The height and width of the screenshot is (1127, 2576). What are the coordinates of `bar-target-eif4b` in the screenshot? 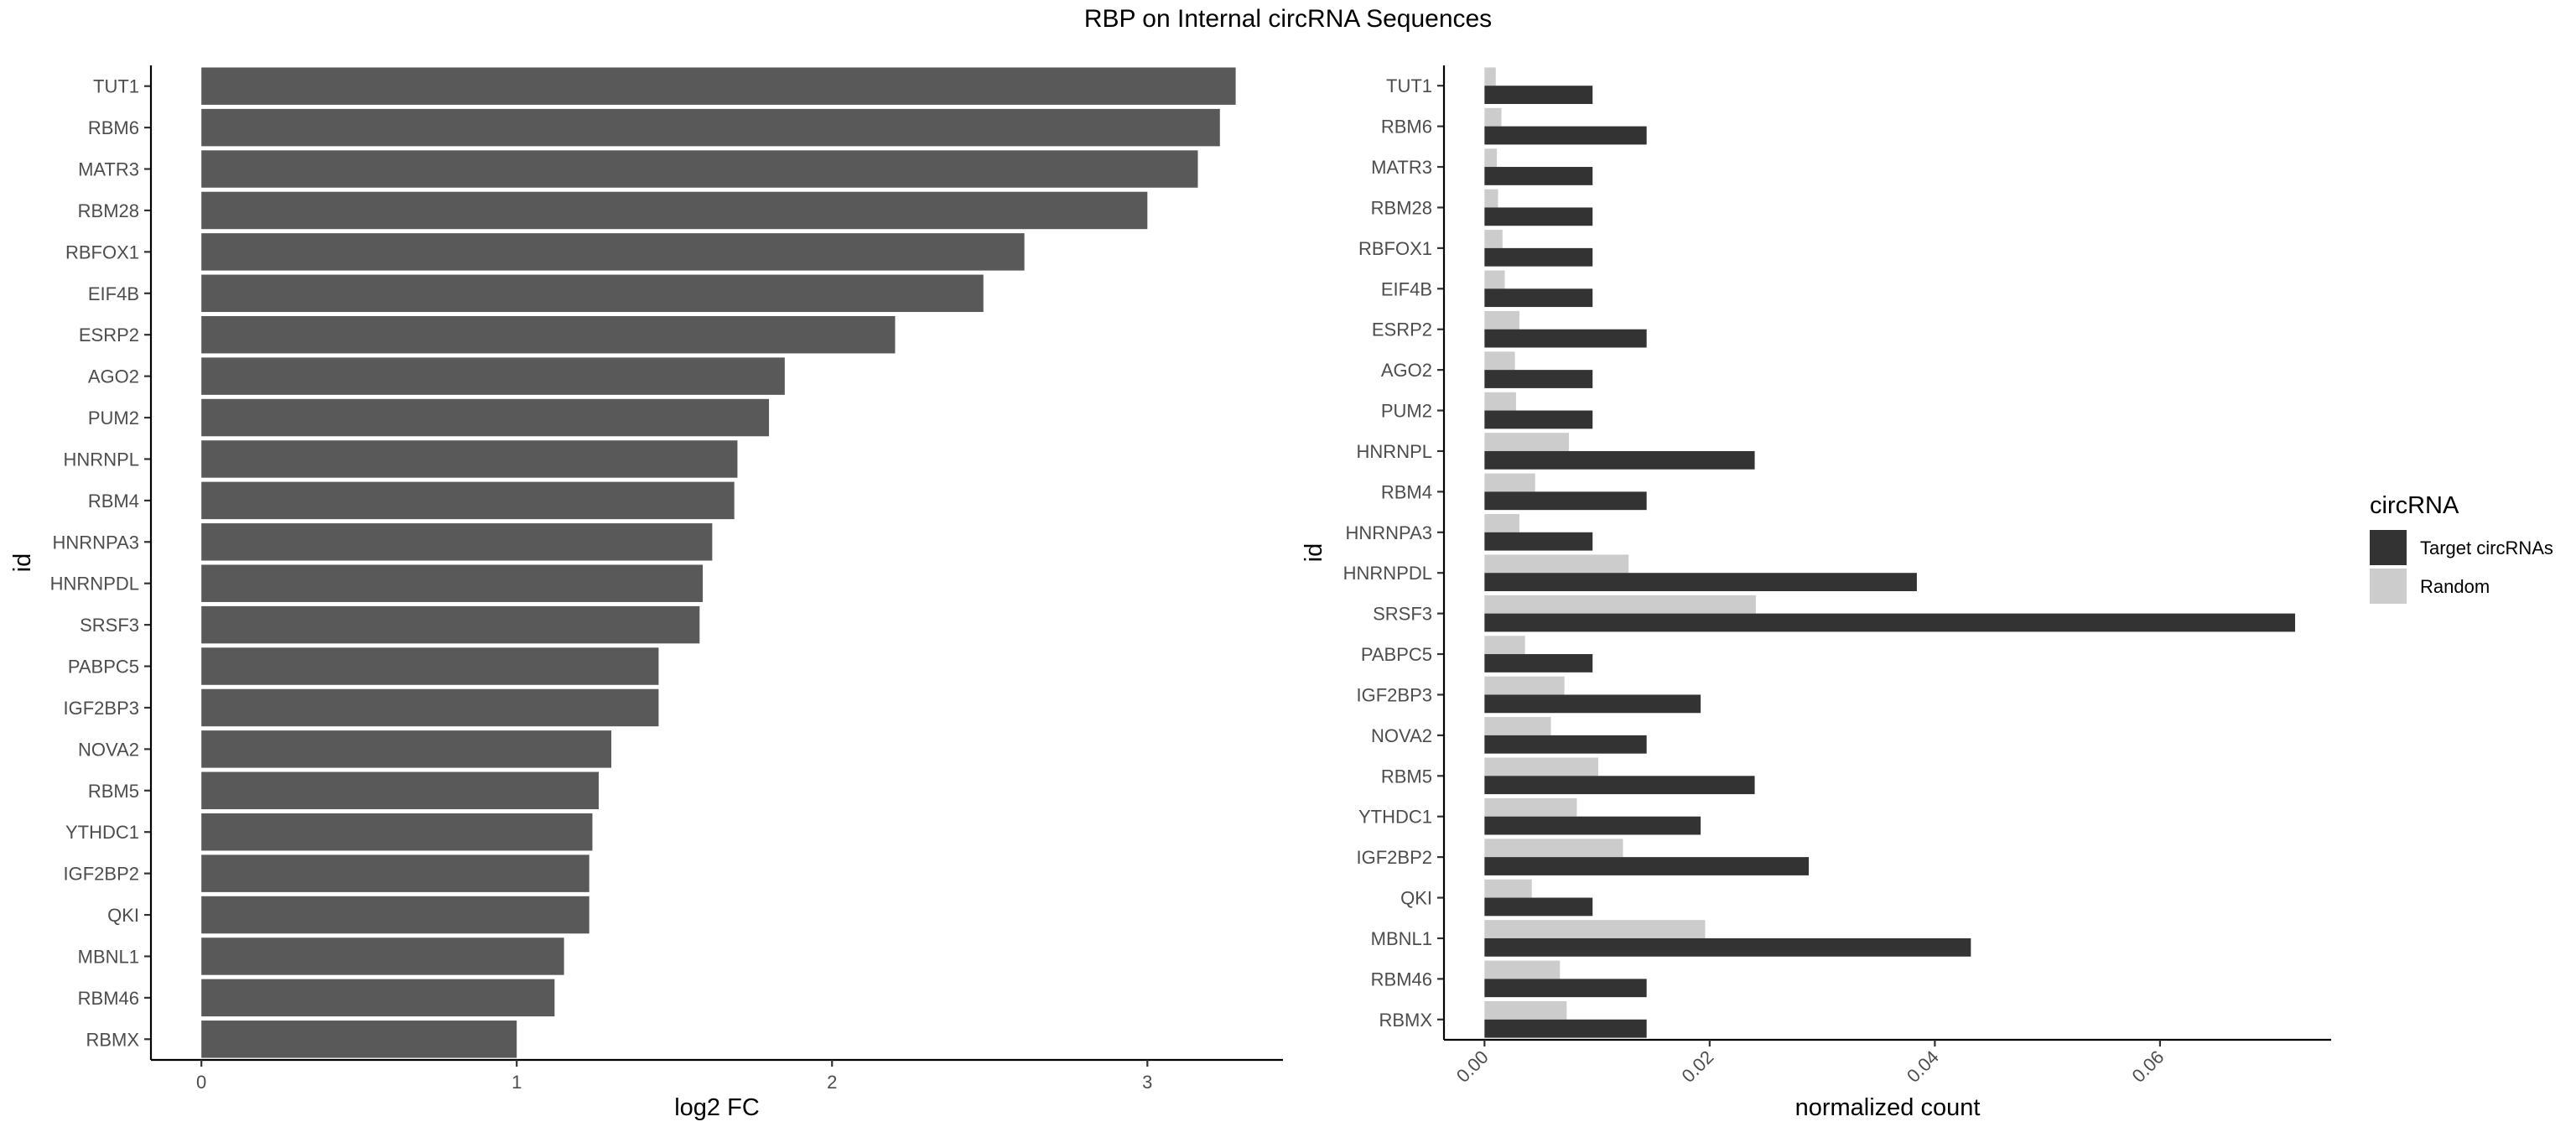 It's located at (1538, 298).